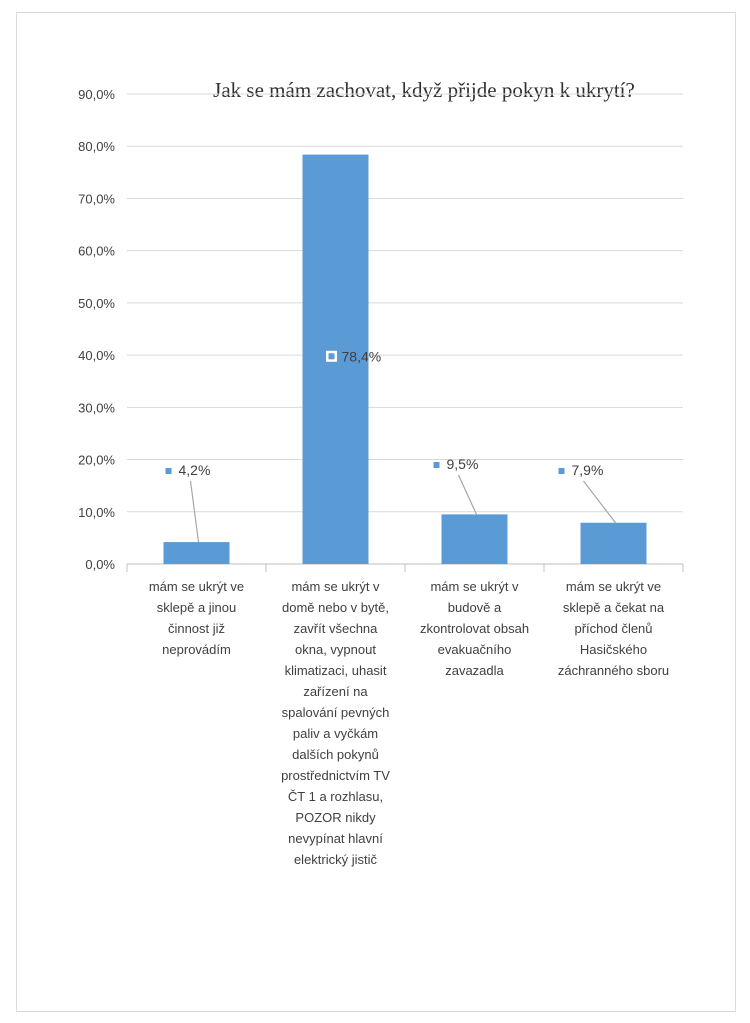 The image size is (750, 1023). Describe the element at coordinates (588, 470) in the screenshot. I see `data-label: 7,9%` at that location.